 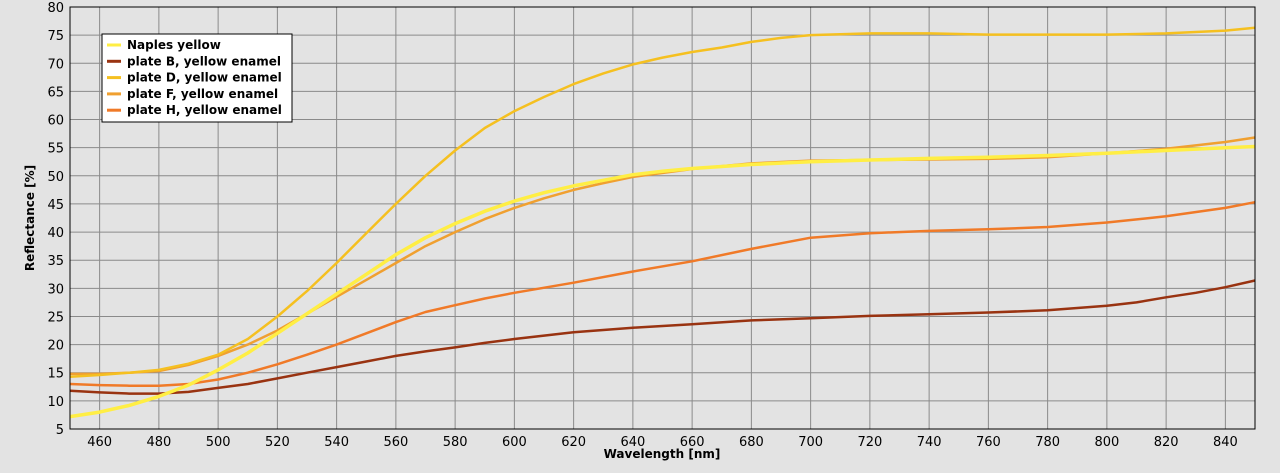 I want to click on x-tick-label: 580, so click(x=455, y=442).